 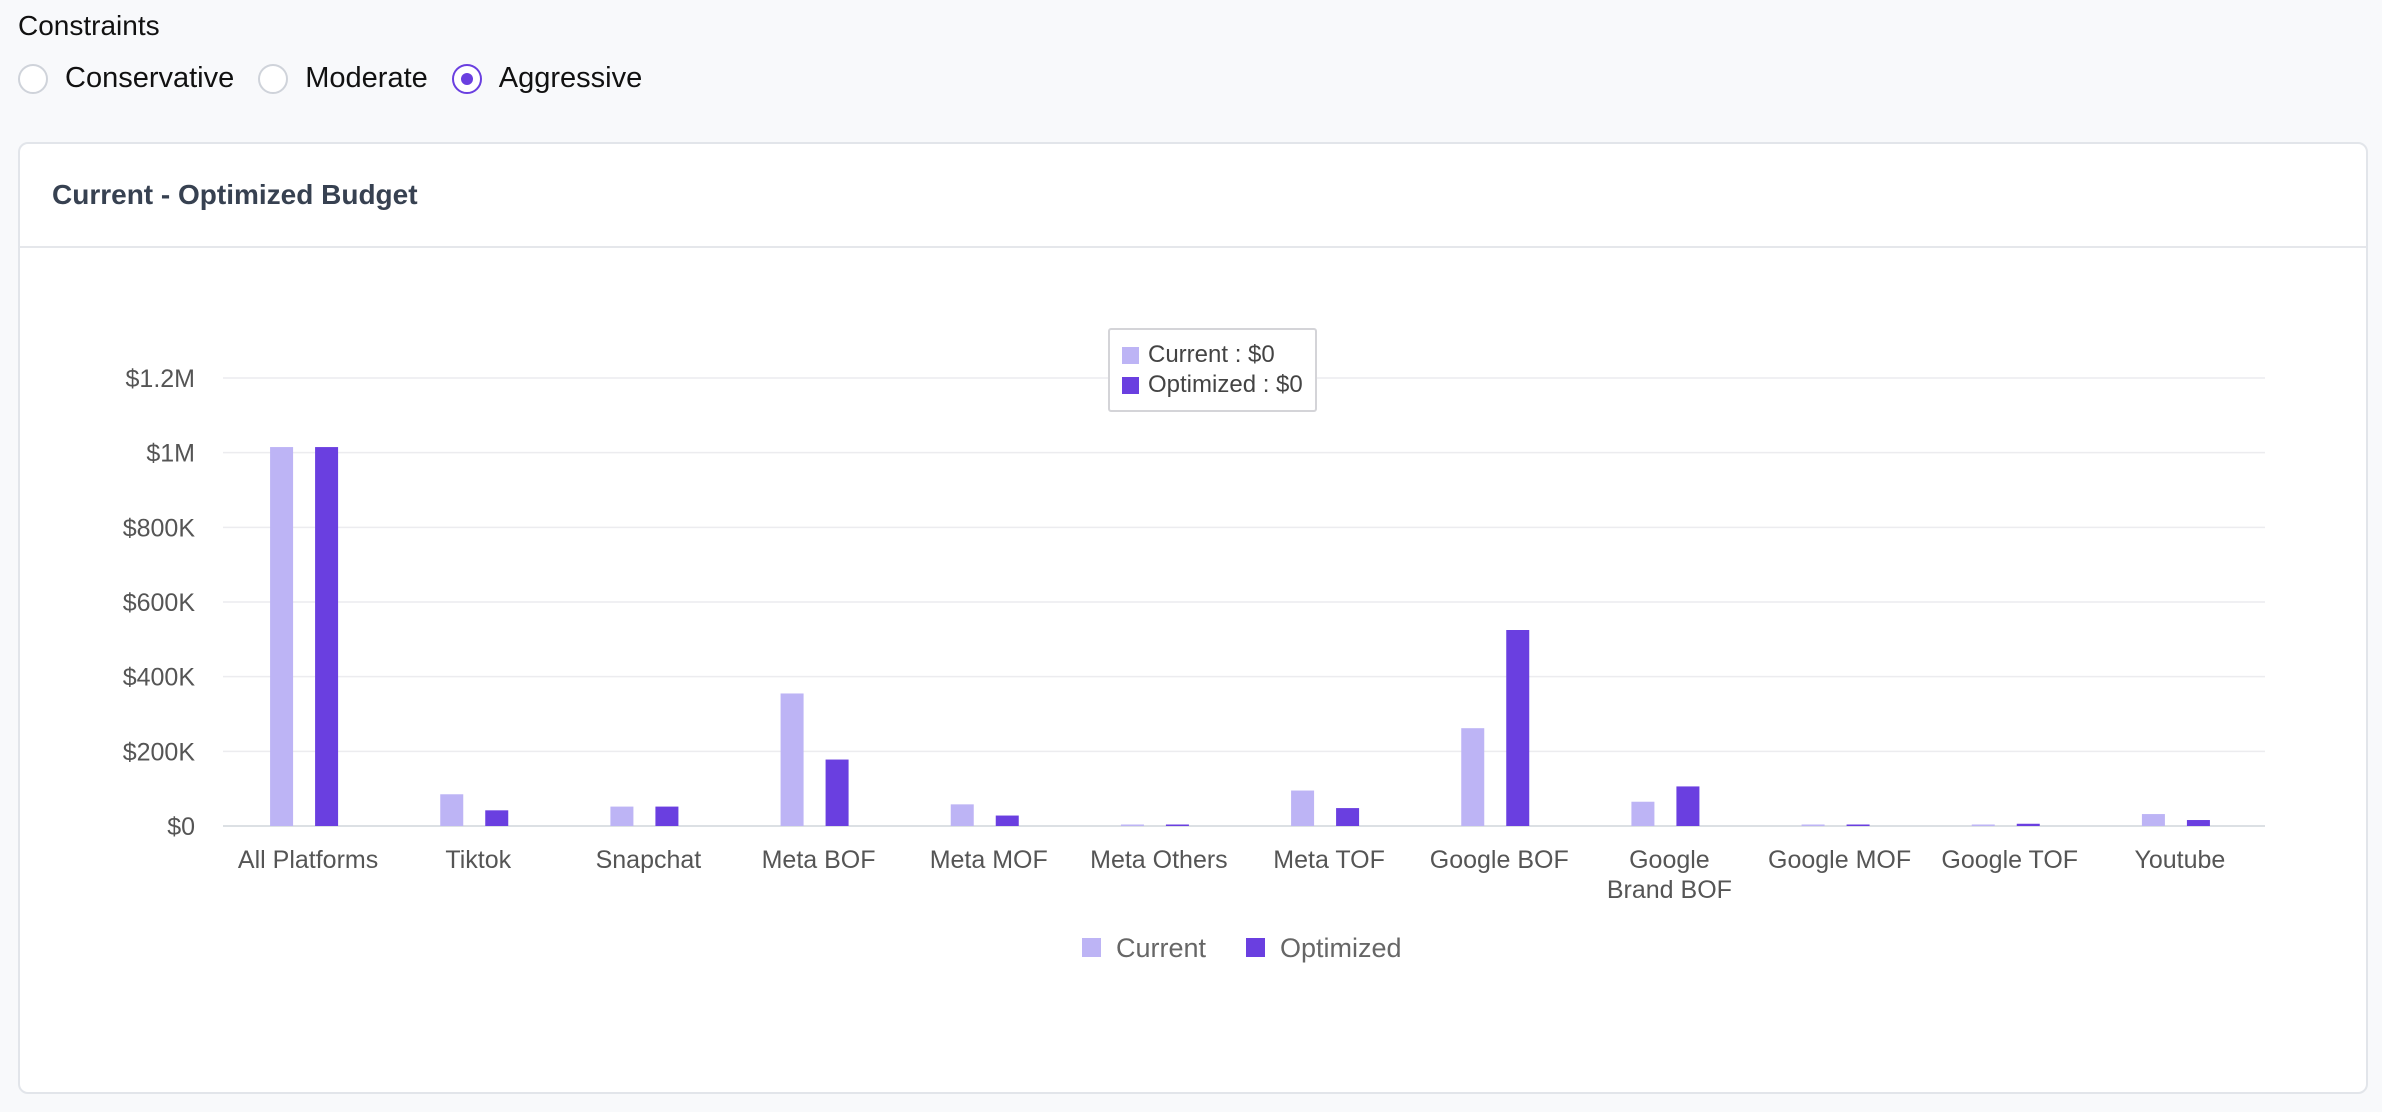 I want to click on tooltip-current-text: Current : $0, so click(x=1211, y=355).